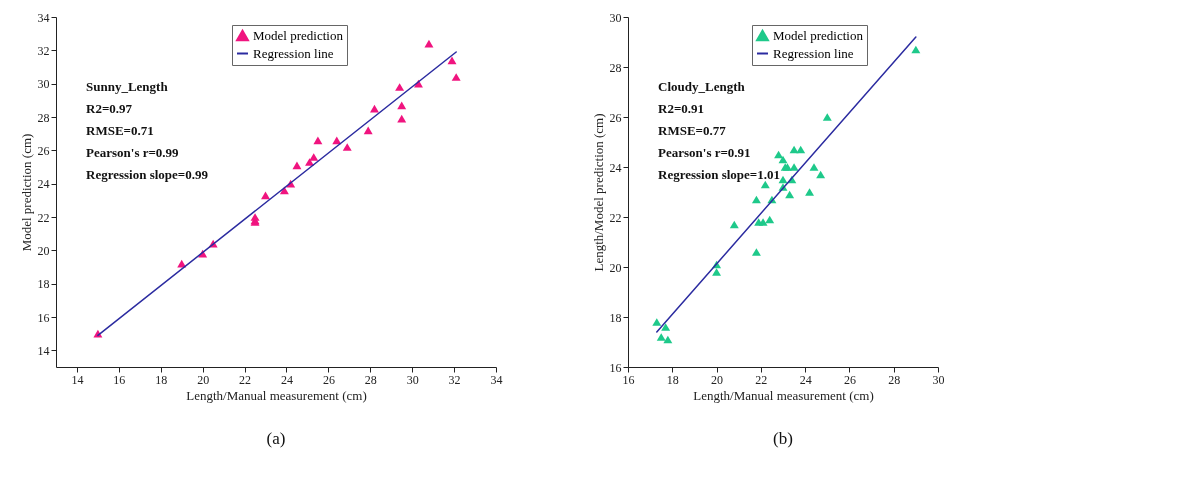 The image size is (1184, 480). I want to click on y-axis-title: Model prediction (cm), so click(26, 192).